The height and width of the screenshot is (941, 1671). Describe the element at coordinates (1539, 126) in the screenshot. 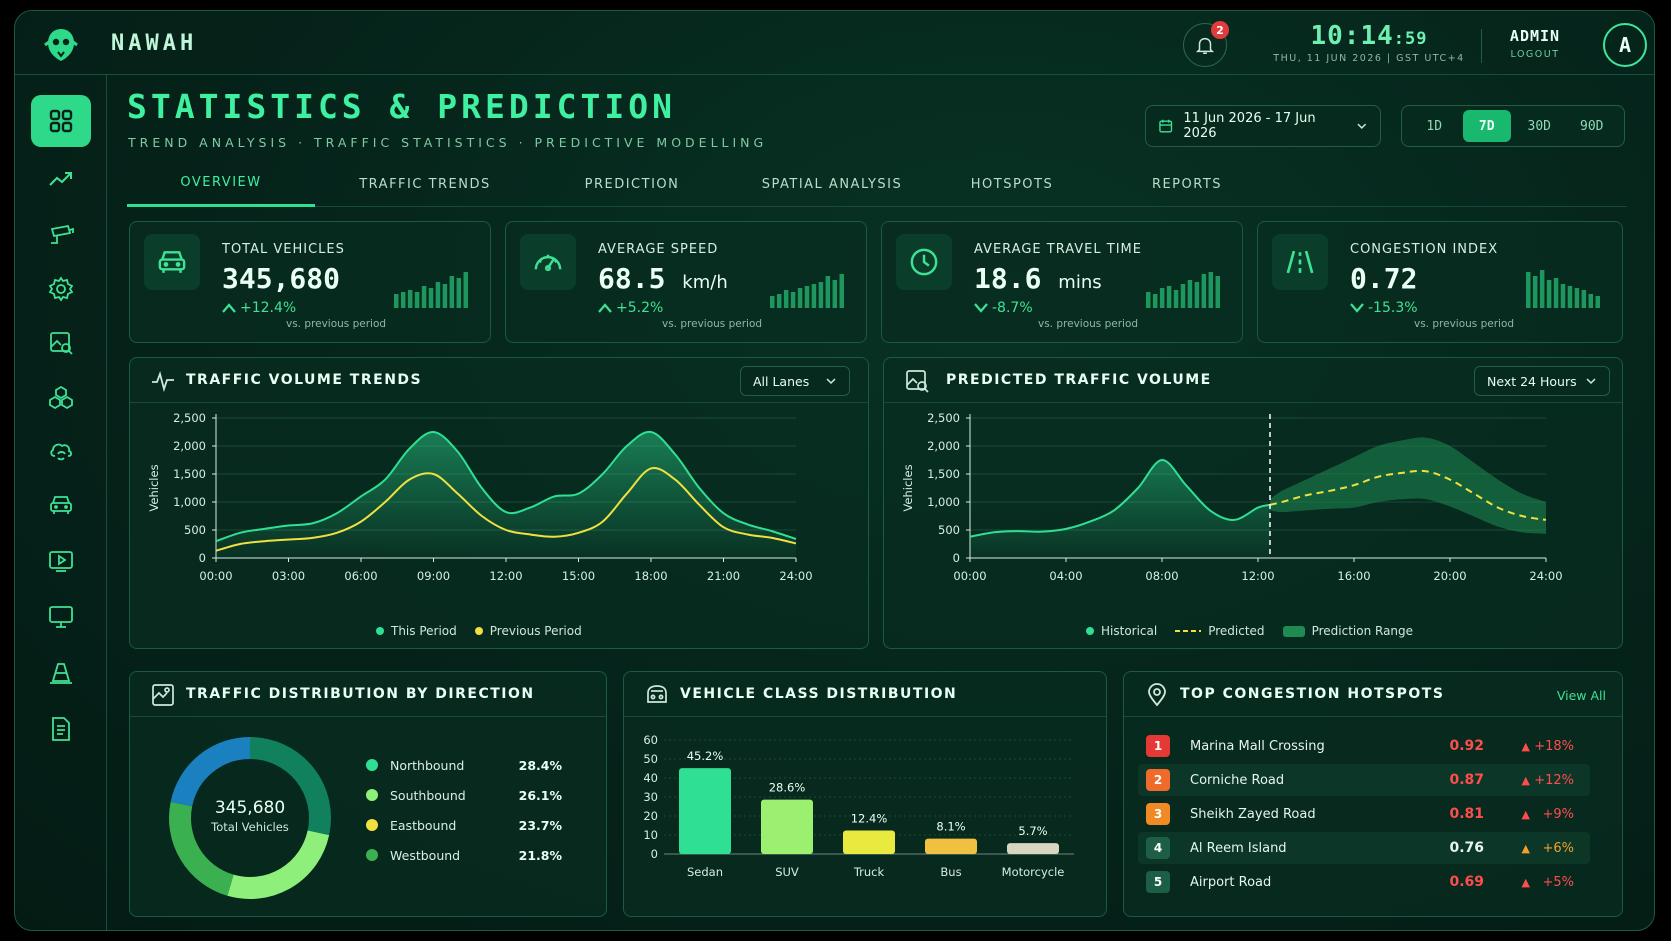

I see `range-button-30d: 30D` at that location.